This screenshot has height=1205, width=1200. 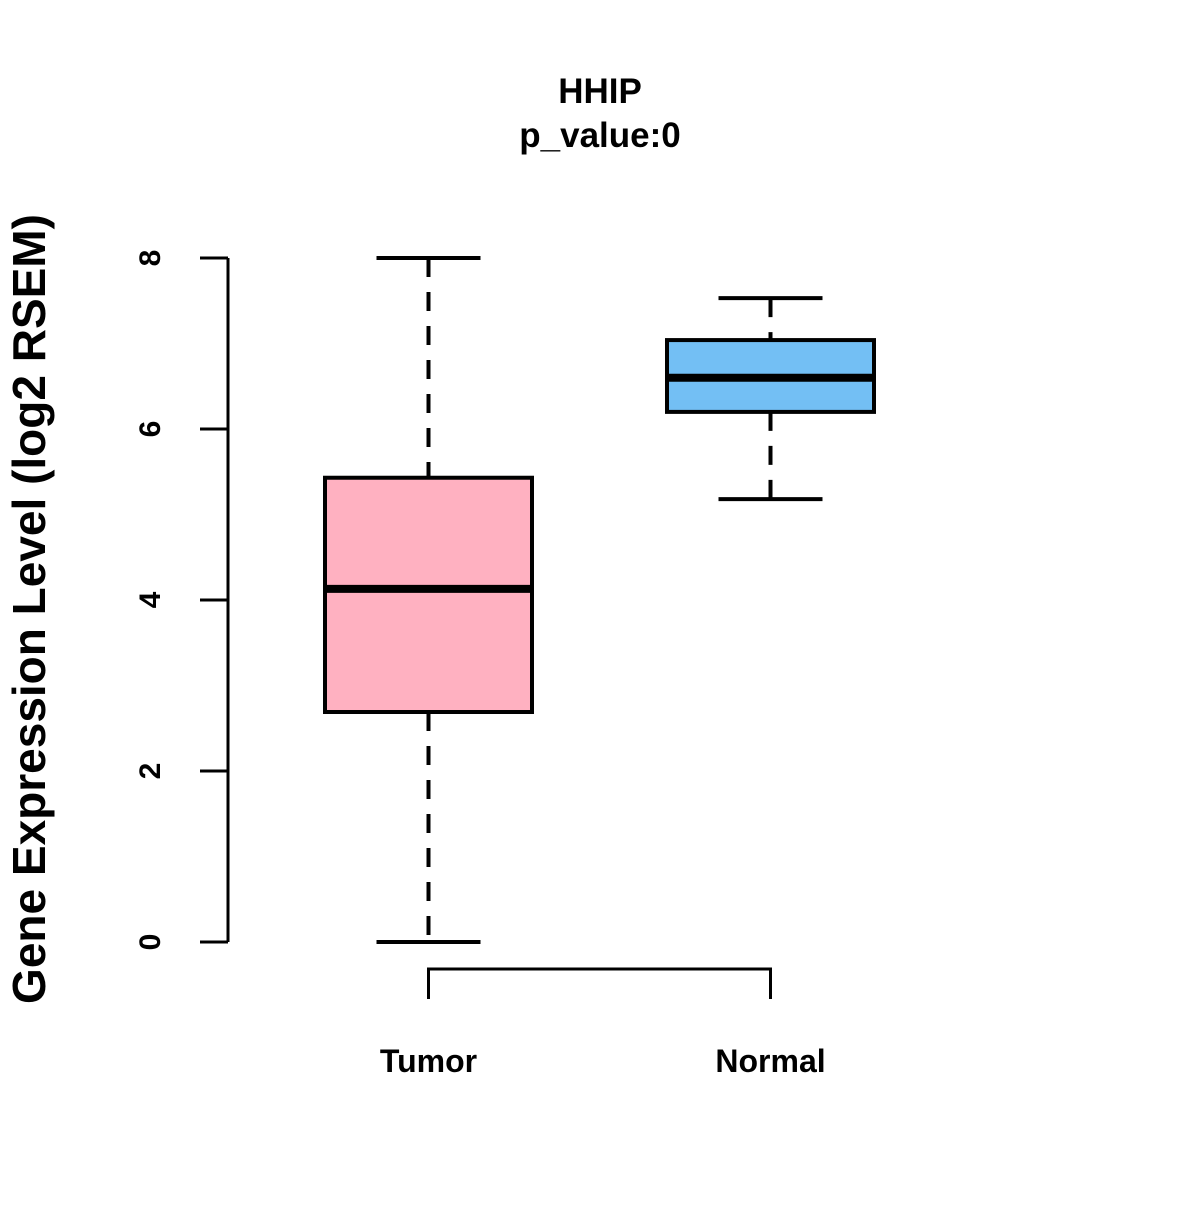 What do you see at coordinates (150, 258) in the screenshot?
I see `y-axis-tick-label: 8` at bounding box center [150, 258].